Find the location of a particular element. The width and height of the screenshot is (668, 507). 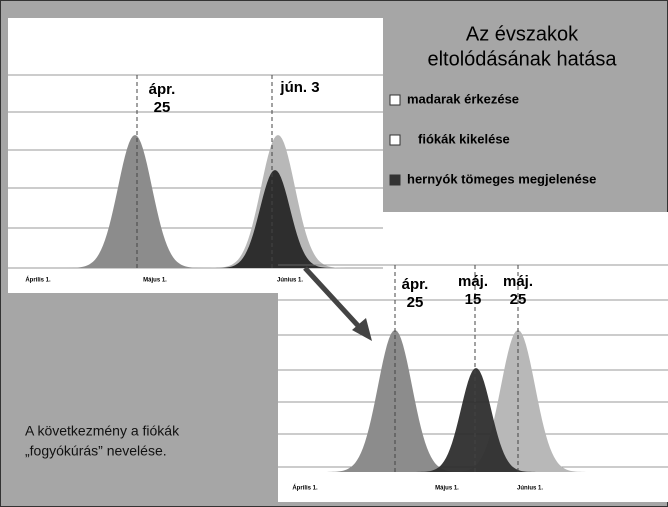

title: eltolódásának hatása is located at coordinates (522, 59).